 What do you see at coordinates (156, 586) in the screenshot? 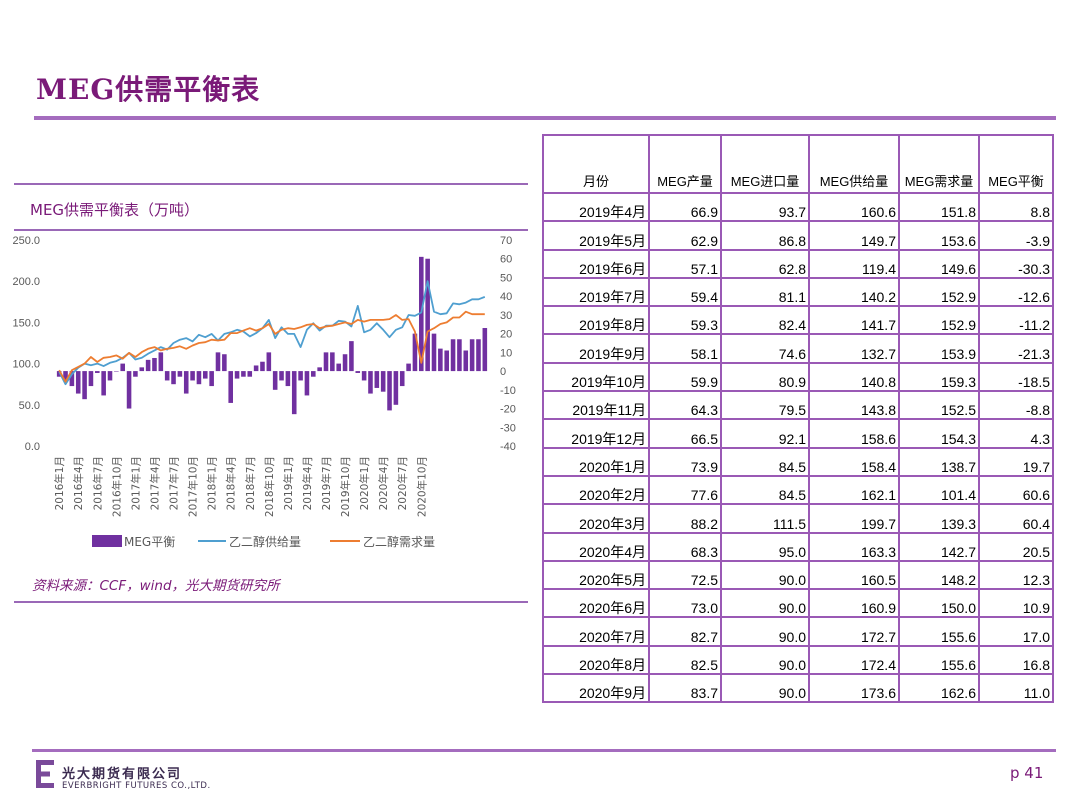
I see `chart-source: 资料来源：CCF，wind，光大期货研究所` at bounding box center [156, 586].